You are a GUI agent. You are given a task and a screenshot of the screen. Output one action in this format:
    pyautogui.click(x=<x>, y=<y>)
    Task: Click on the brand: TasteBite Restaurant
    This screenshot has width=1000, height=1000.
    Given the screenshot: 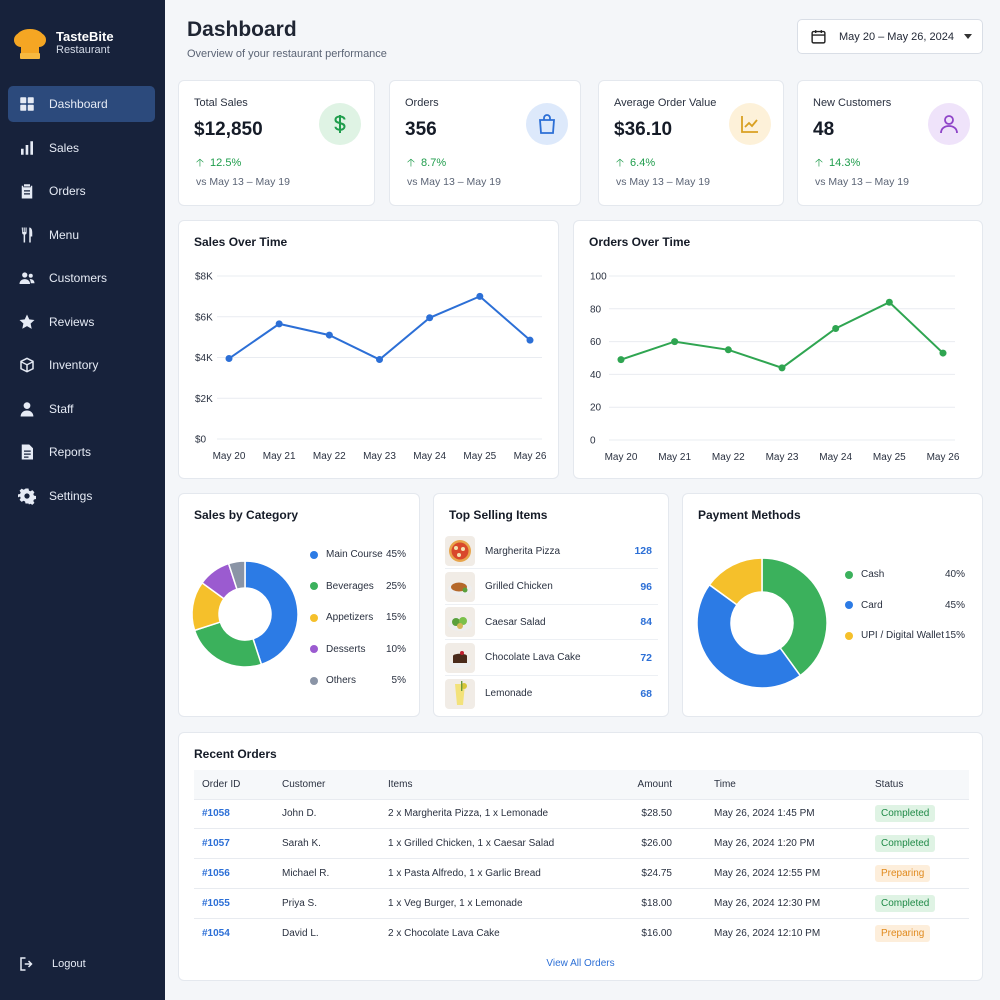 What is the action you would take?
    pyautogui.click(x=63, y=43)
    